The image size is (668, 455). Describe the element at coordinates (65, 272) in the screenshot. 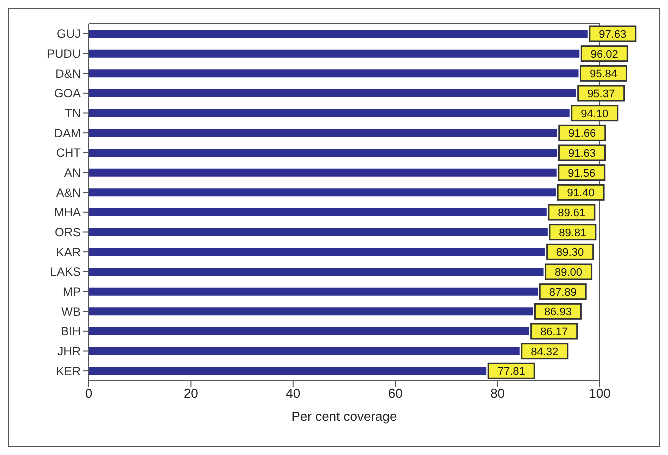

I see `y-tick-label: LAKS` at that location.